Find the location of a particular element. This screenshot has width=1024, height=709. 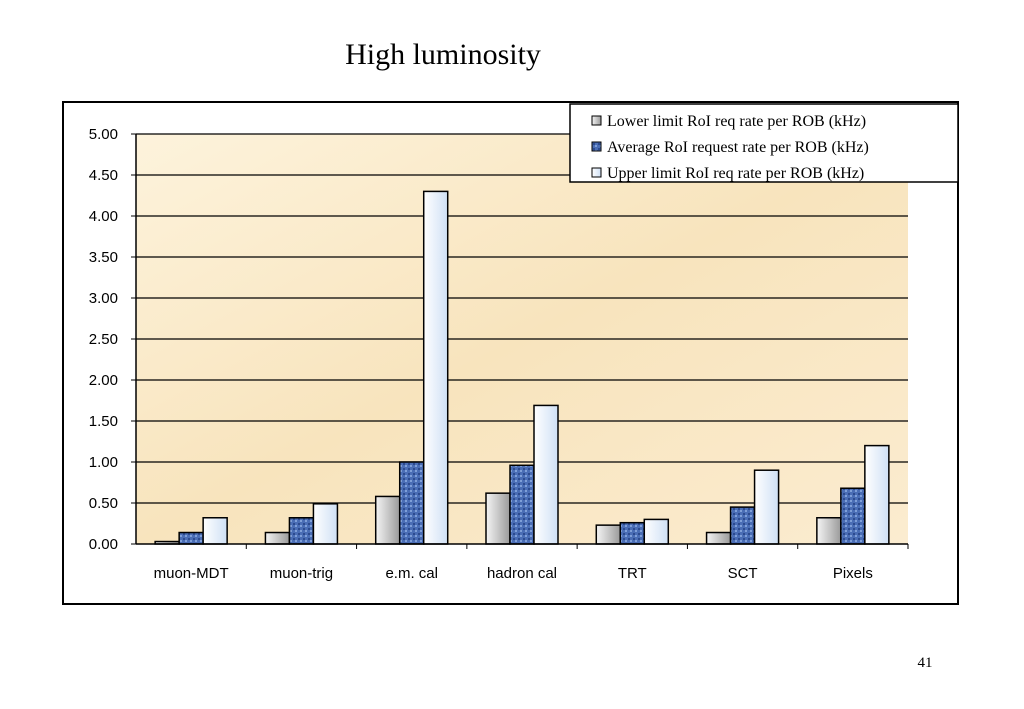

y-tick-label: 4.00 is located at coordinates (103, 216).